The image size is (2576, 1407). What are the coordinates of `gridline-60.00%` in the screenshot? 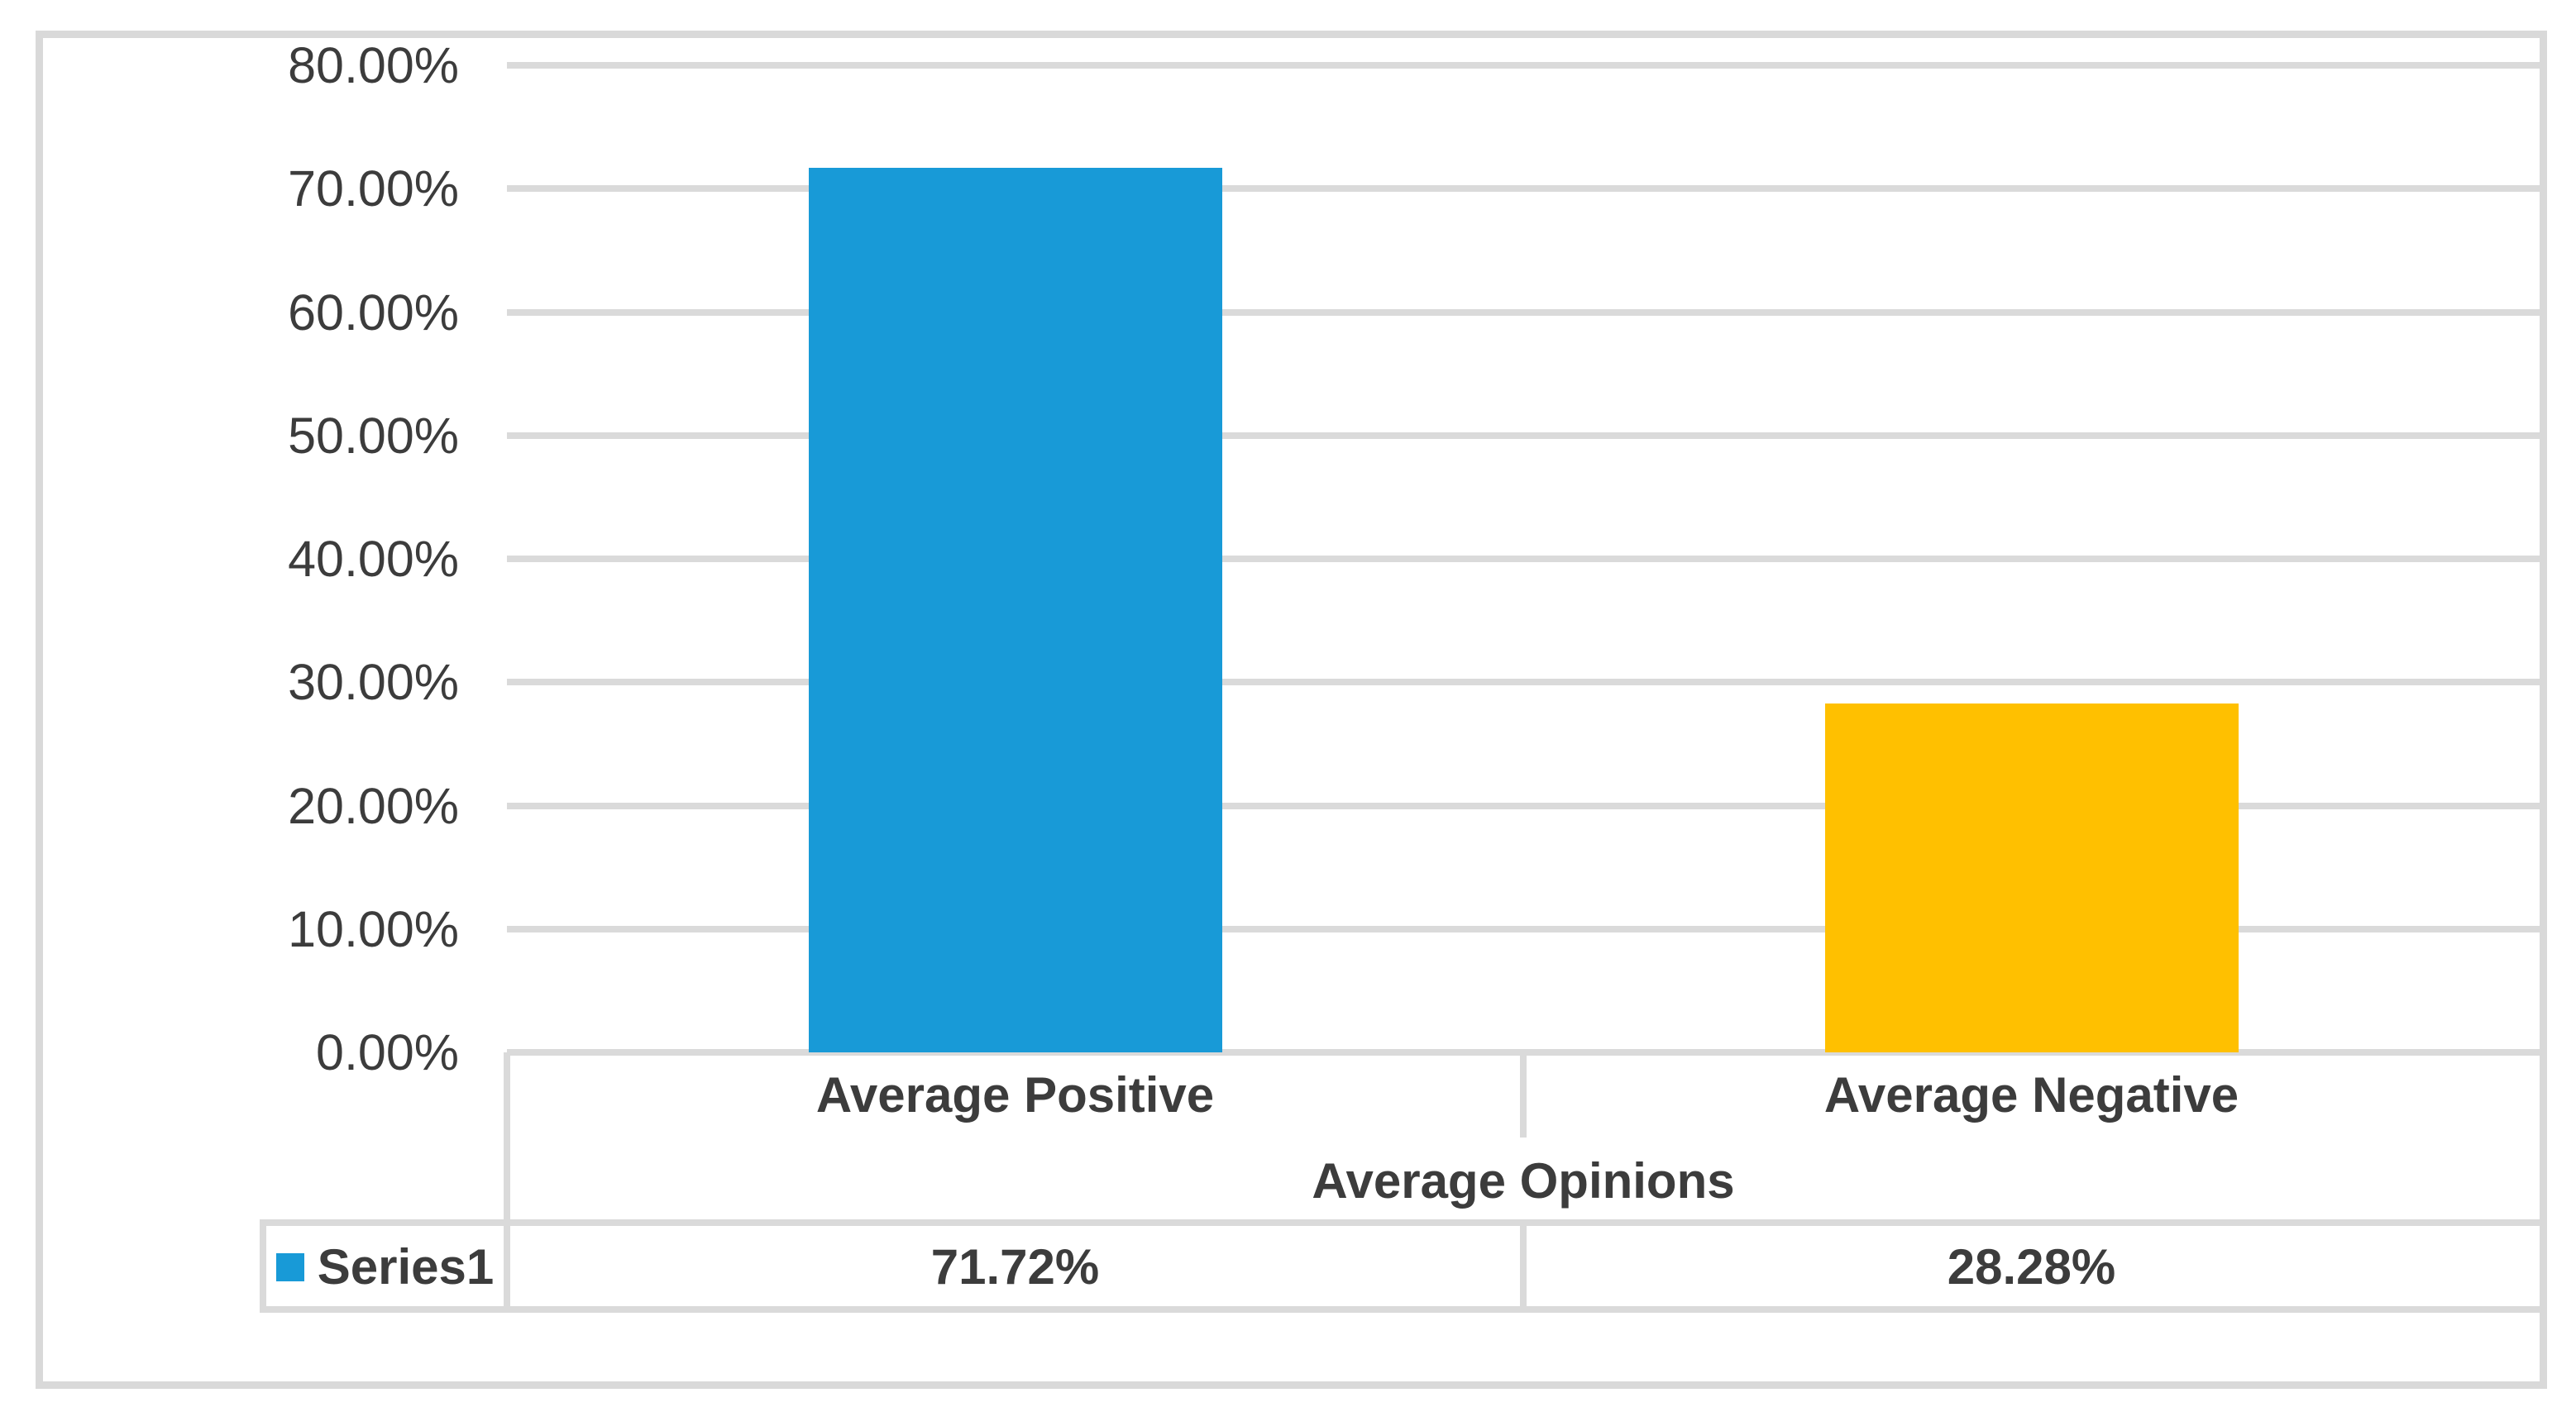 It's located at (1523, 312).